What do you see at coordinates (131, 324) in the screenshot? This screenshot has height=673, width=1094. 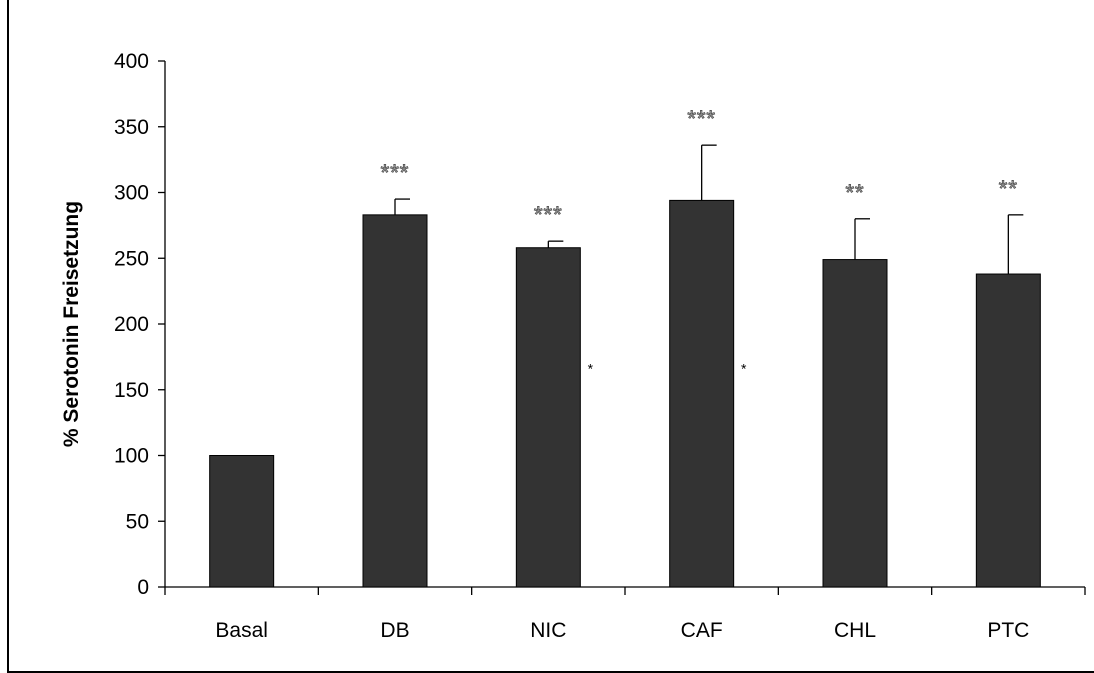 I see `y-tick-label: 200` at bounding box center [131, 324].